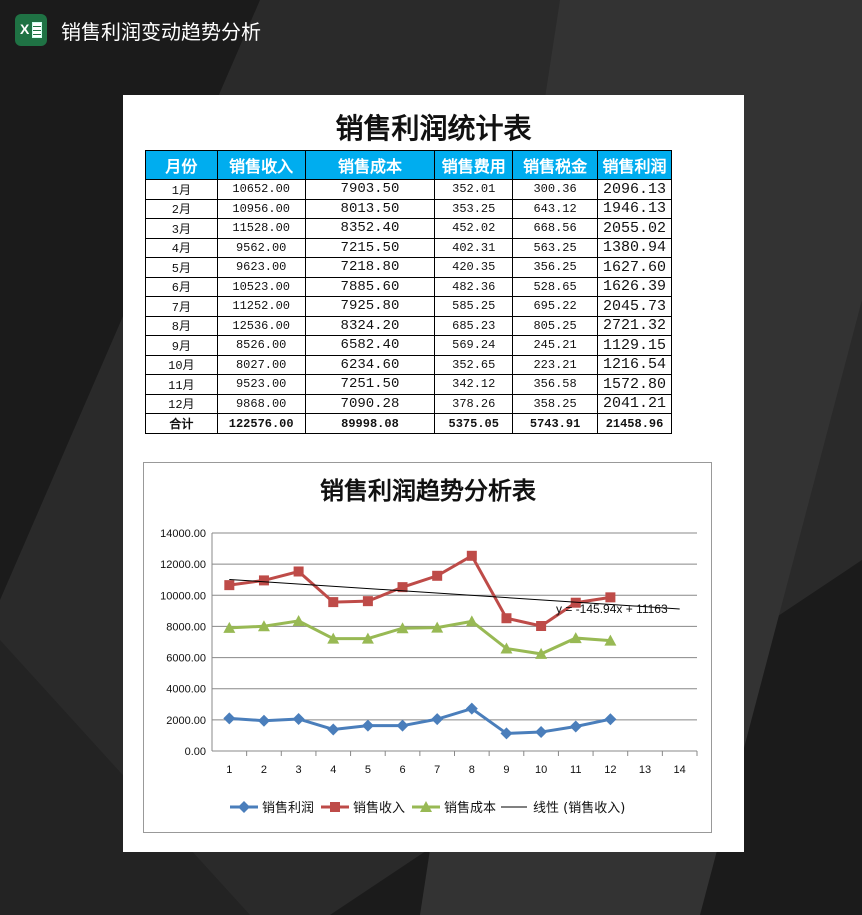  I want to click on total-cell: 89998.08, so click(370, 423).